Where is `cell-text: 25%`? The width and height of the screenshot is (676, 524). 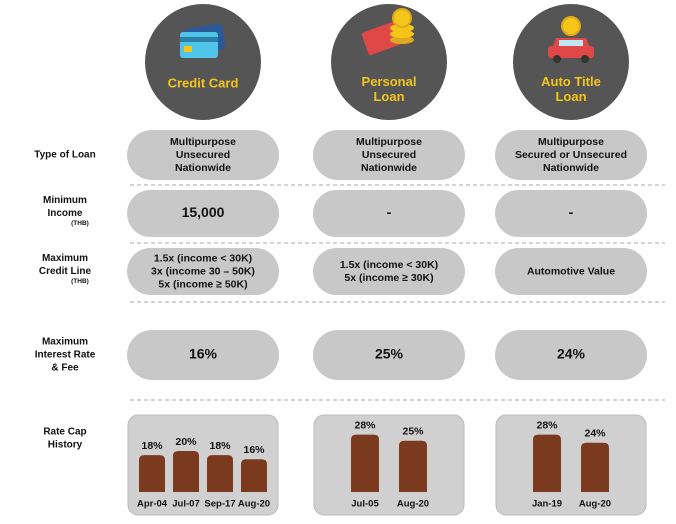 cell-text: 25% is located at coordinates (389, 354).